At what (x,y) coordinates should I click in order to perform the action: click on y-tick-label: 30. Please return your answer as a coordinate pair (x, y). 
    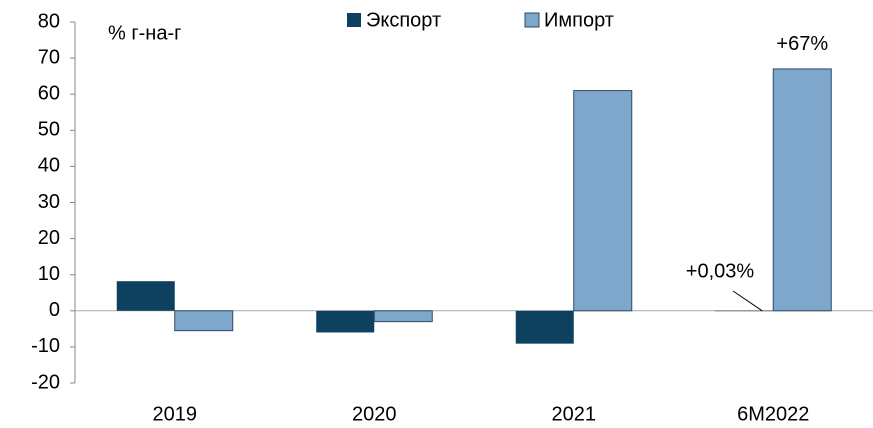
    Looking at the image, I should click on (49, 202).